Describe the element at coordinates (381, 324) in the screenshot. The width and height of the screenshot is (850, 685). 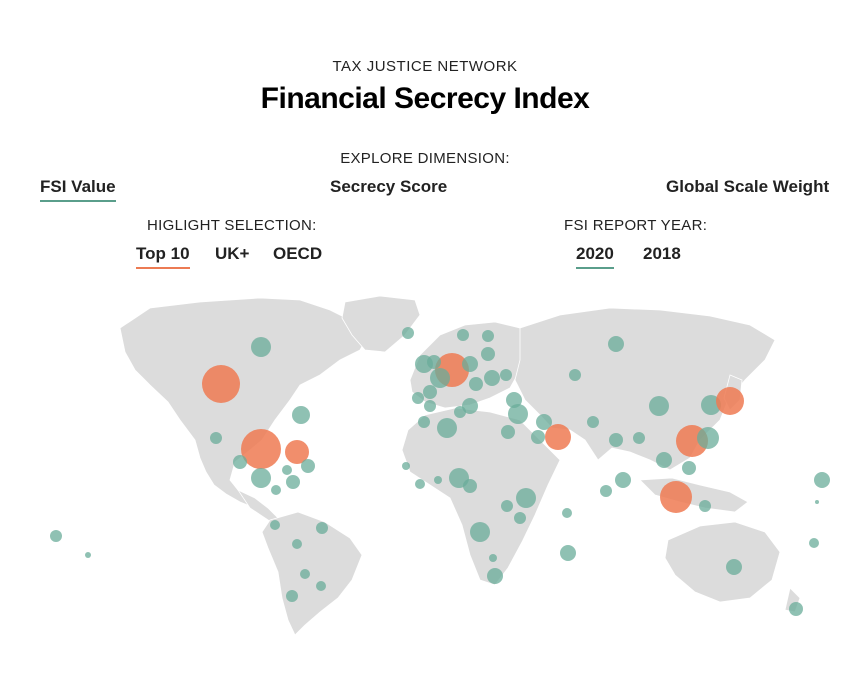
I see `land-greenland` at that location.